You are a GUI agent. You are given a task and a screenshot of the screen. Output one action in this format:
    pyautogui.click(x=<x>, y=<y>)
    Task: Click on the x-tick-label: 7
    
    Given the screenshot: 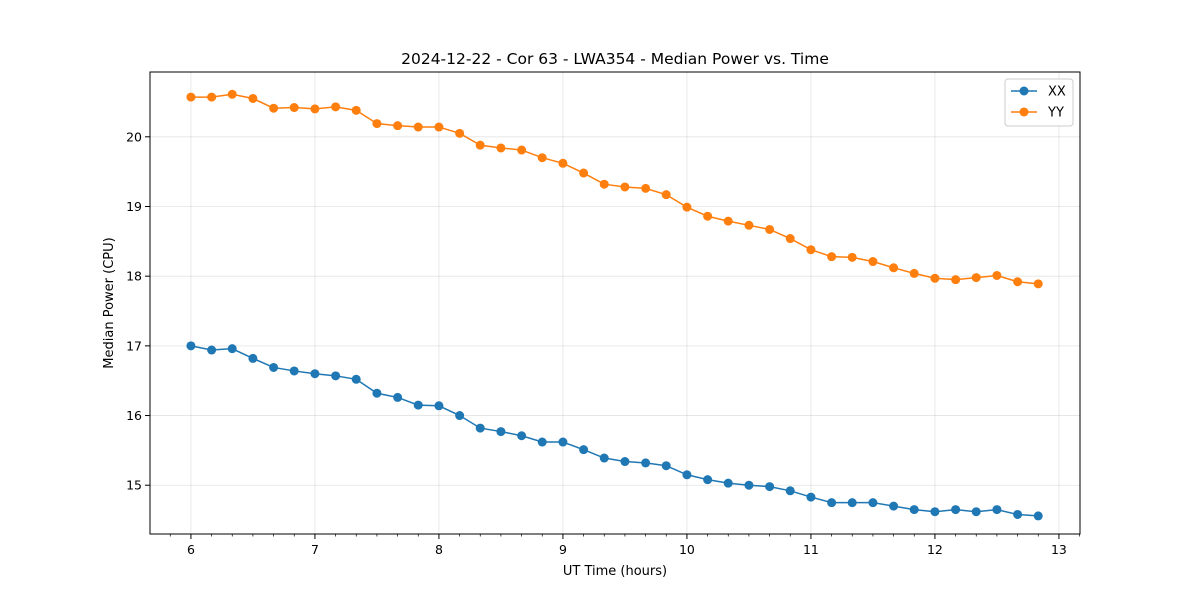 What is the action you would take?
    pyautogui.click(x=315, y=549)
    